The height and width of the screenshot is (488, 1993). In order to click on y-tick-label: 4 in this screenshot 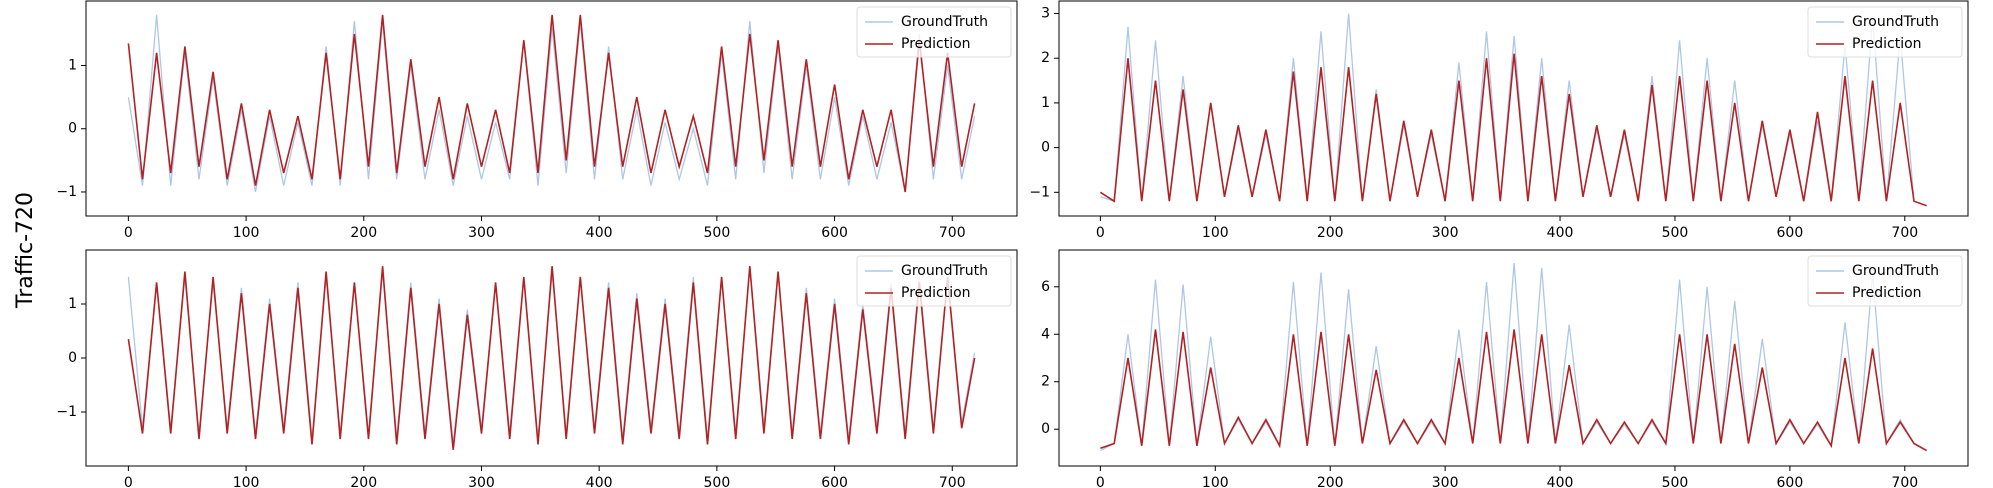, I will do `click(1045, 334)`.